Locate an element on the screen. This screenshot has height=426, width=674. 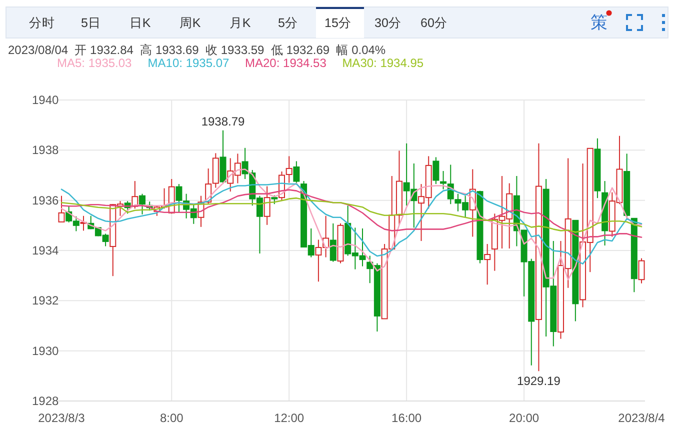
y-tick-label: 1938 is located at coordinates (46, 150).